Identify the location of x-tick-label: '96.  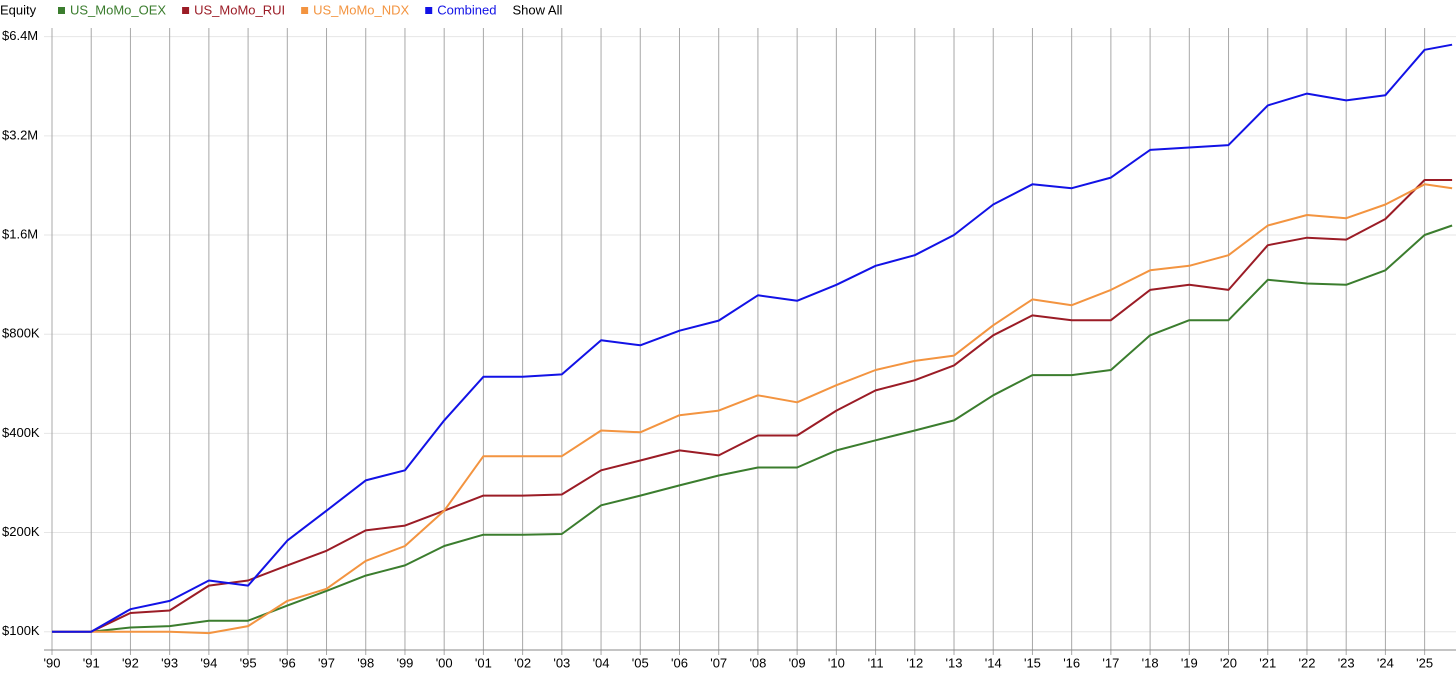
(287, 662).